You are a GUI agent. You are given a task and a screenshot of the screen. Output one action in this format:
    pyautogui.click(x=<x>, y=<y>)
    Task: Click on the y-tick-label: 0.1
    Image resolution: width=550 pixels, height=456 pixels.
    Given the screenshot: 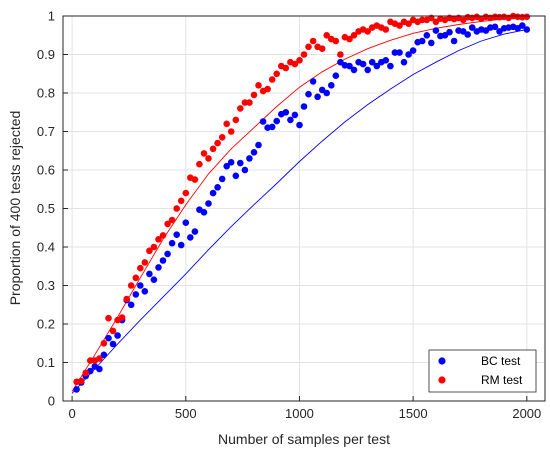 What is the action you would take?
    pyautogui.click(x=46, y=362)
    